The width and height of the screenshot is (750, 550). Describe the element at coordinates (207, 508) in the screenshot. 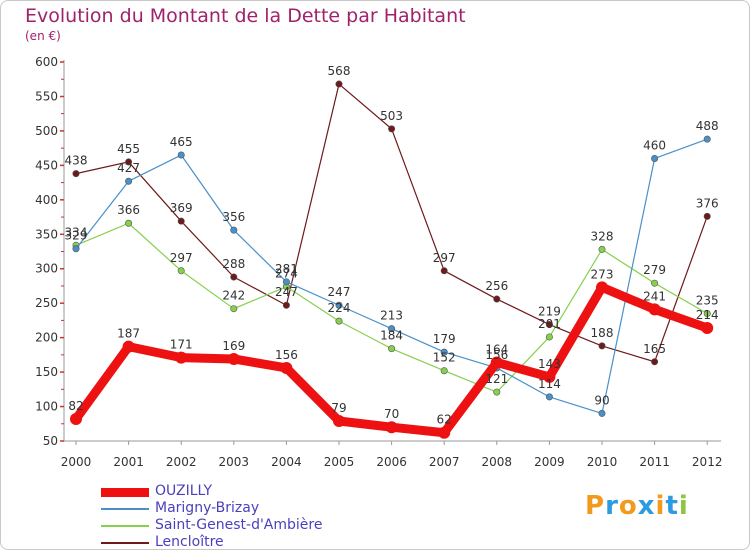

I see `legend-label: Marigny-Brizay` at that location.